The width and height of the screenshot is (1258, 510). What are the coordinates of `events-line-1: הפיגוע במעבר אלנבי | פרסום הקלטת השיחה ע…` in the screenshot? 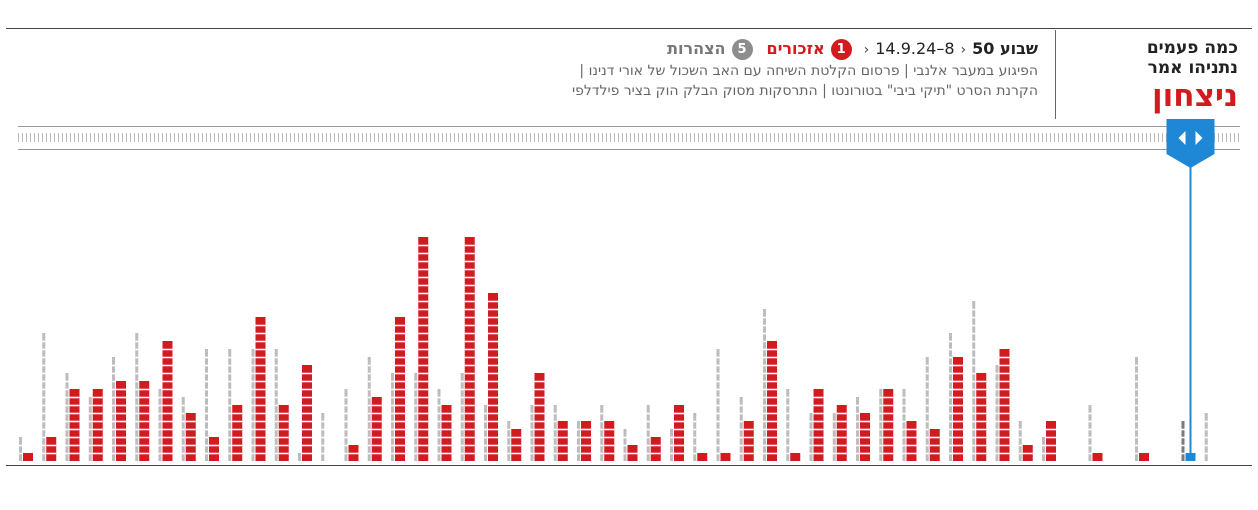 It's located at (808, 71).